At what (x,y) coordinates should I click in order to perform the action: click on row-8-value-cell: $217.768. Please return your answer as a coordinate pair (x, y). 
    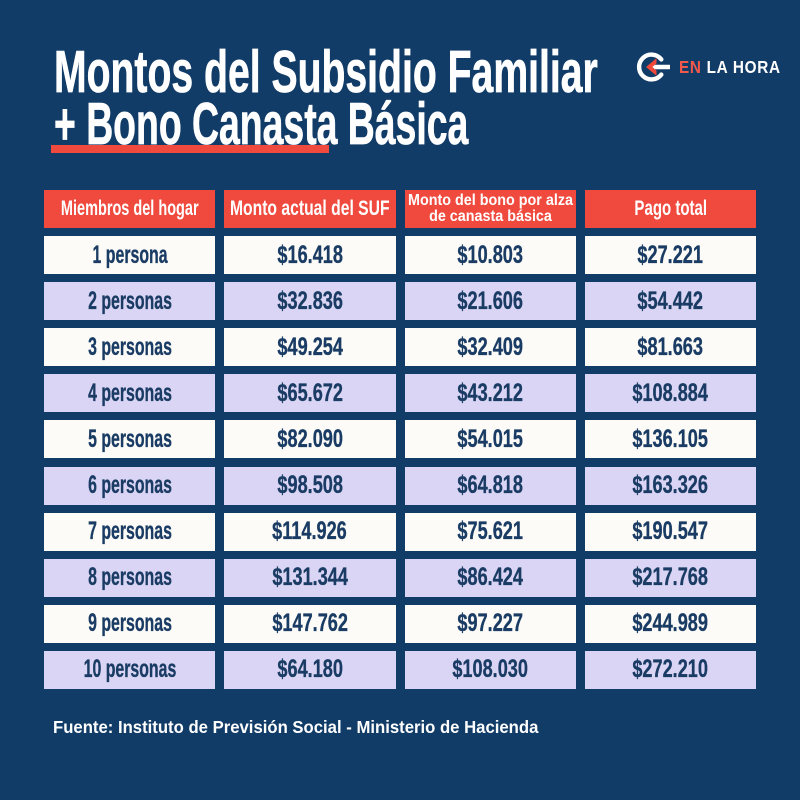
    Looking at the image, I should click on (670, 577).